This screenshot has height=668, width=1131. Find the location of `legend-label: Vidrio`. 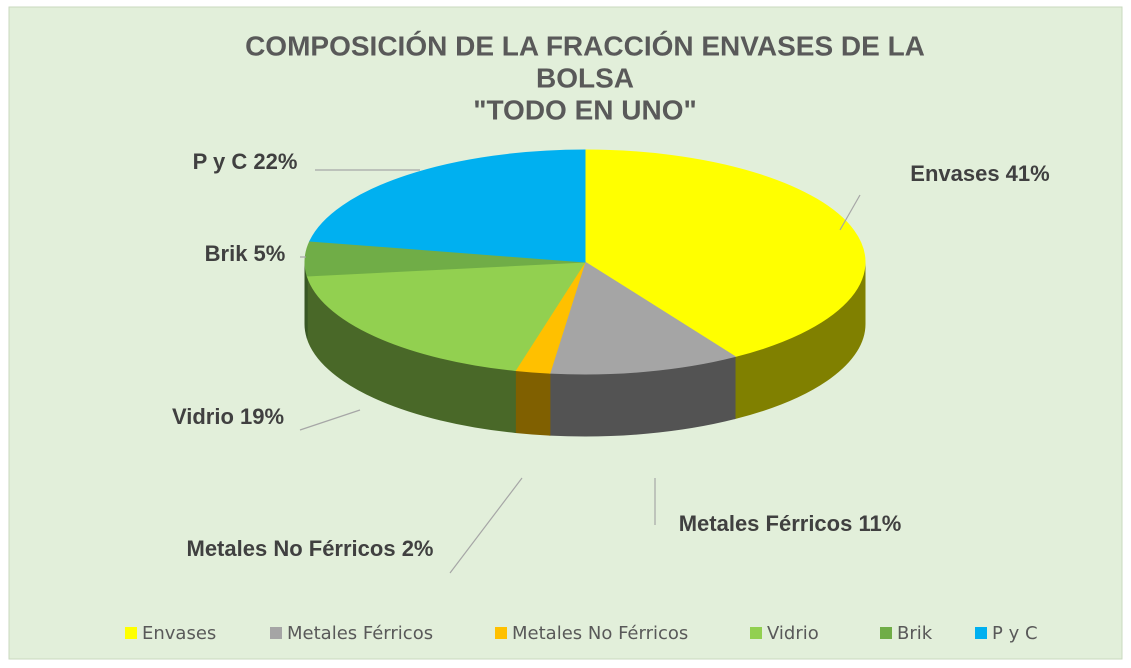

legend-label: Vidrio is located at coordinates (793, 633).